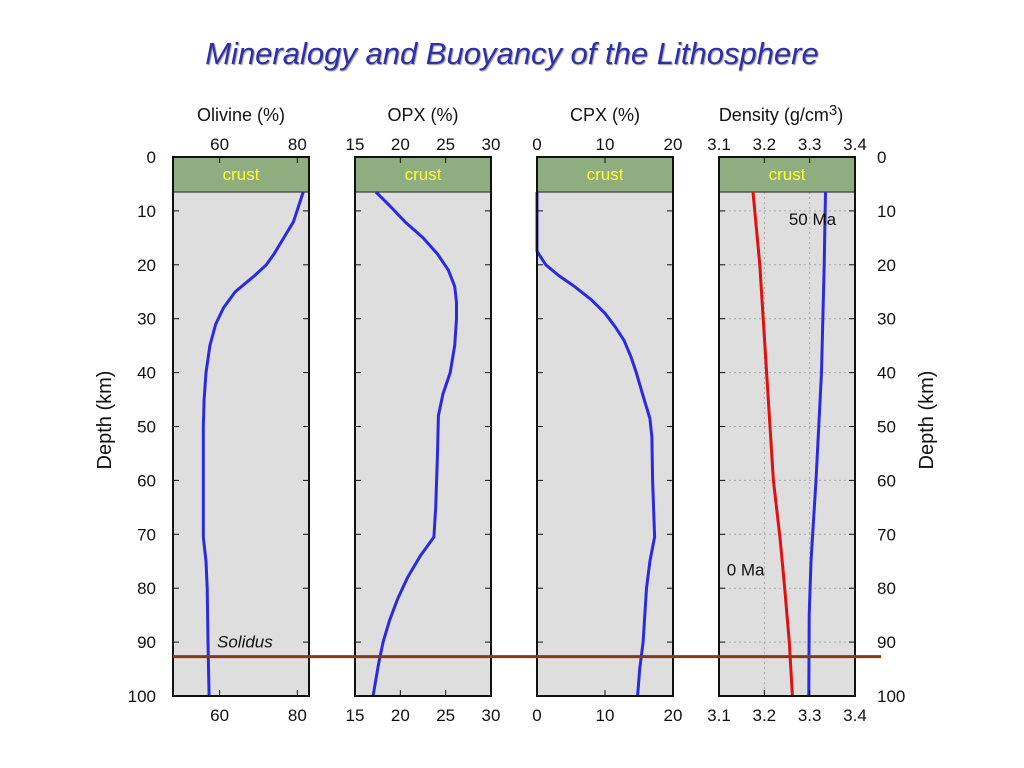  What do you see at coordinates (719, 715) in the screenshot?
I see `x-tick-label-bottom: 3.1` at bounding box center [719, 715].